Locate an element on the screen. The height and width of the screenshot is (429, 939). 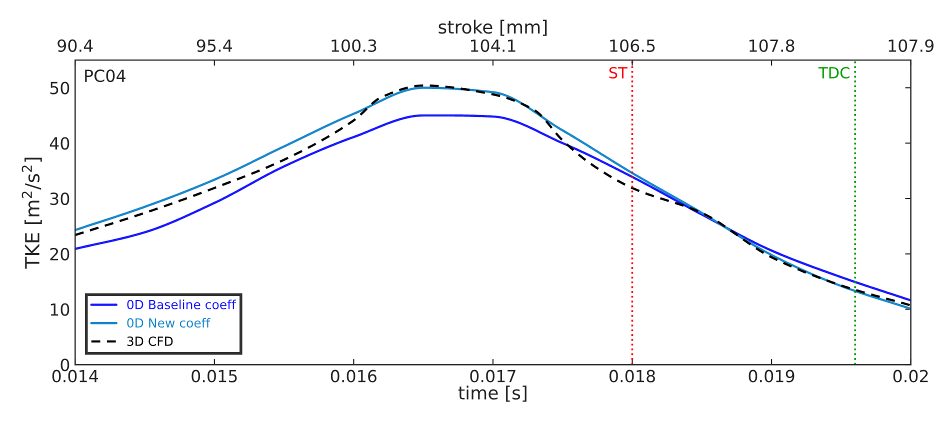
x-tick-label: 0.014 is located at coordinates (75, 376).